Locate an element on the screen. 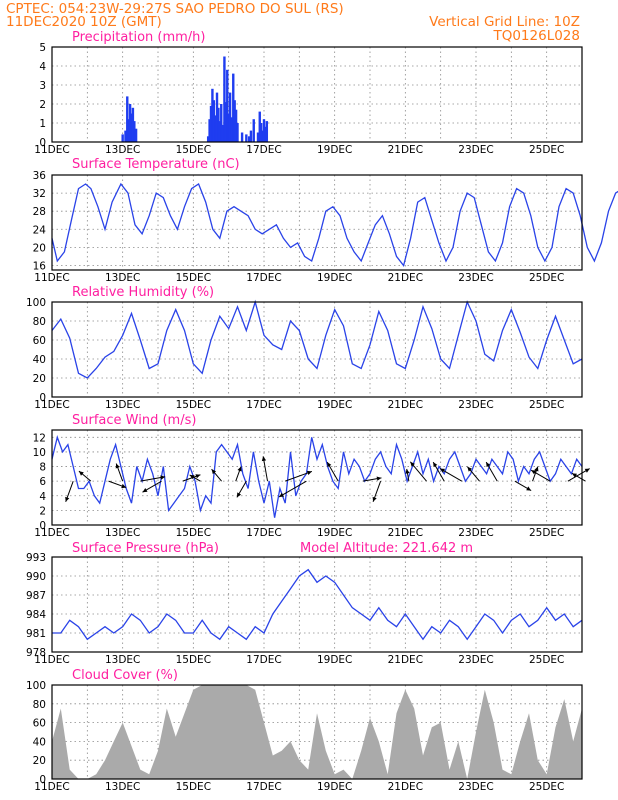  temp-date-label: 19DEC is located at coordinates (334, 278).